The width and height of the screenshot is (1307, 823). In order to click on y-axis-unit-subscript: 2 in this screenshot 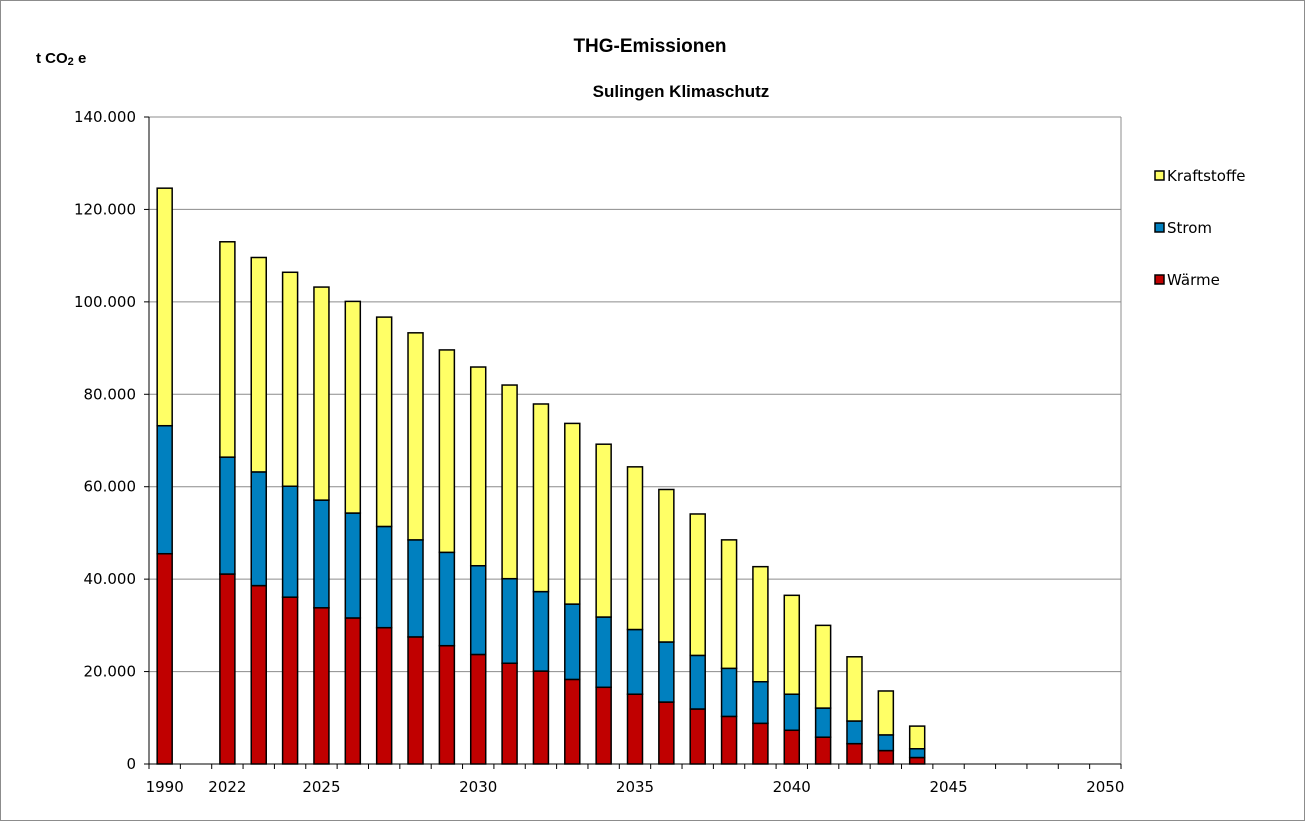, I will do `click(71, 62)`.